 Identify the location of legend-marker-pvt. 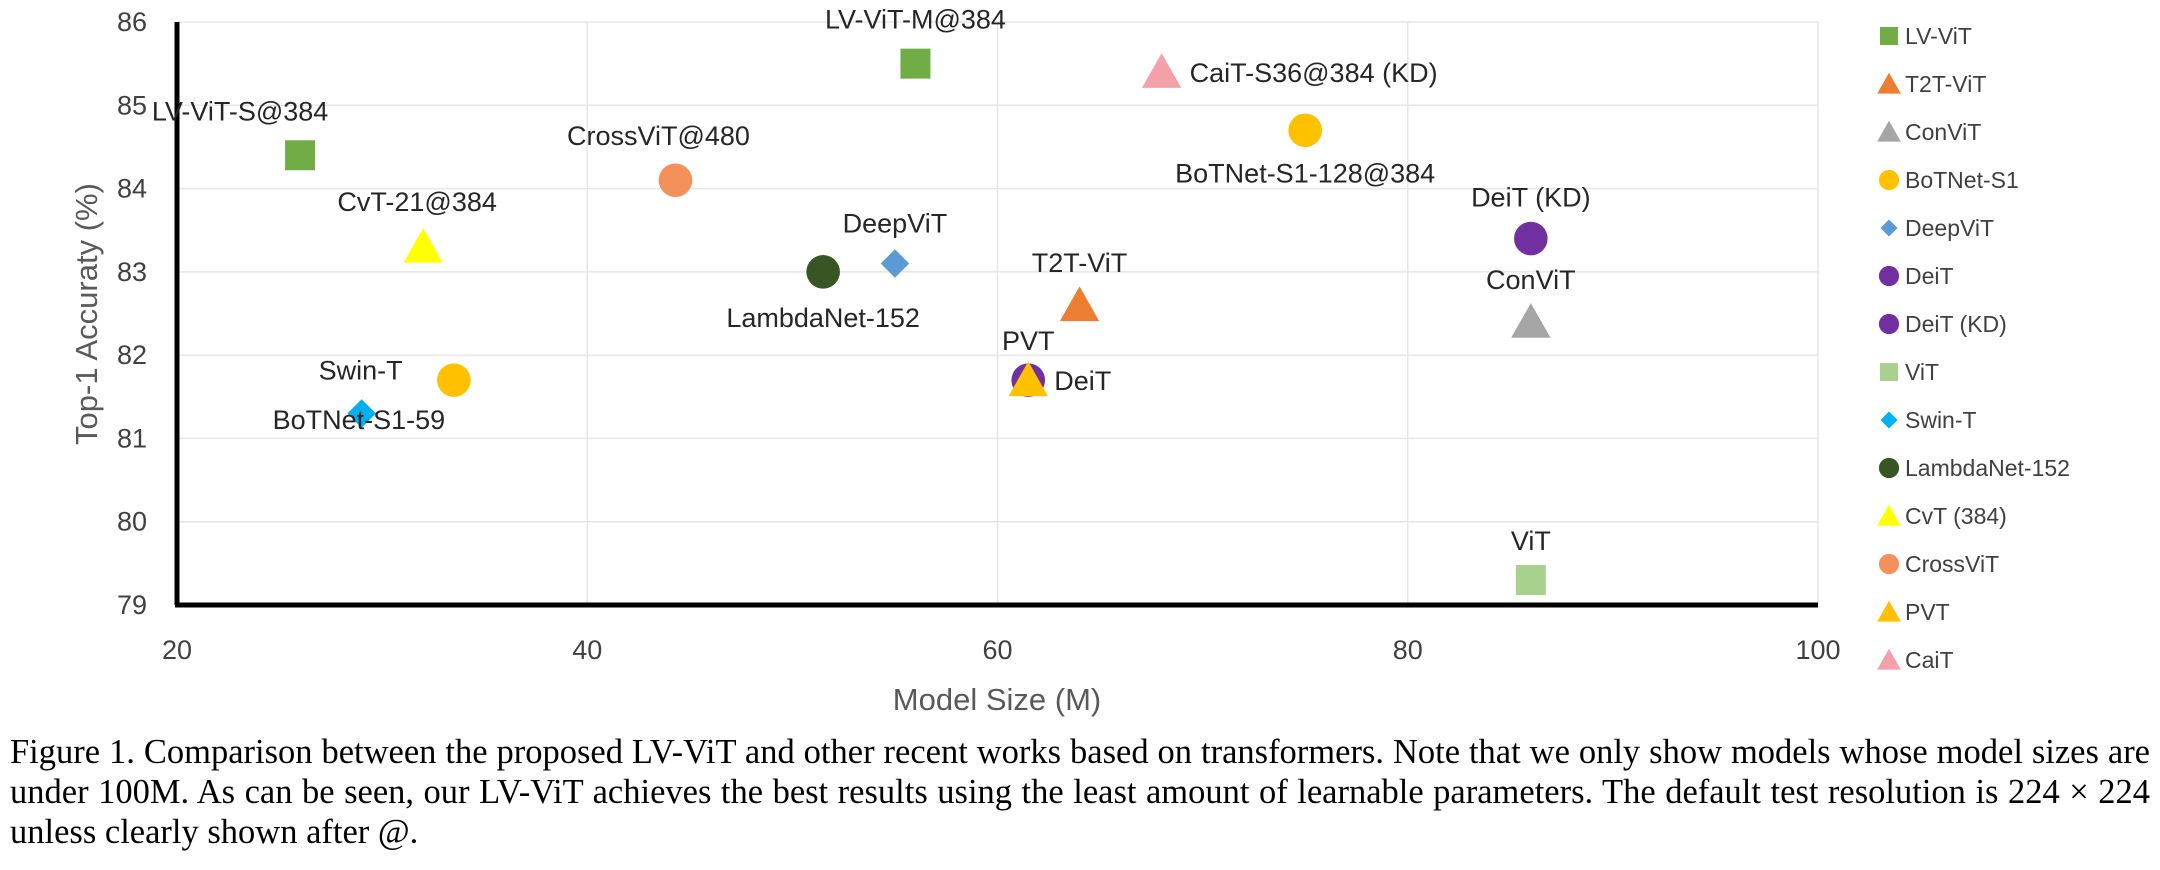
(1889, 611).